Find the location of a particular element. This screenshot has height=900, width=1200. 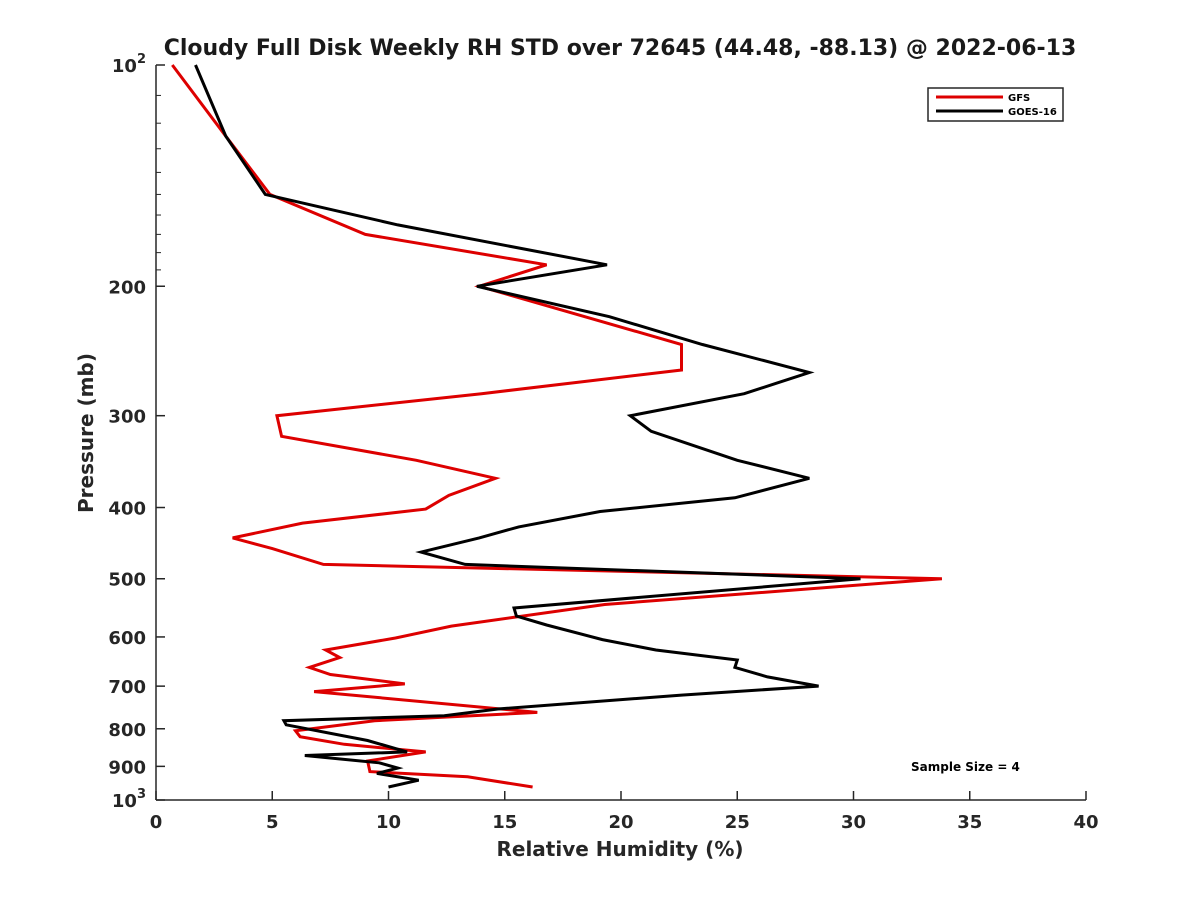

x-tick-label: 5 is located at coordinates (272, 822).